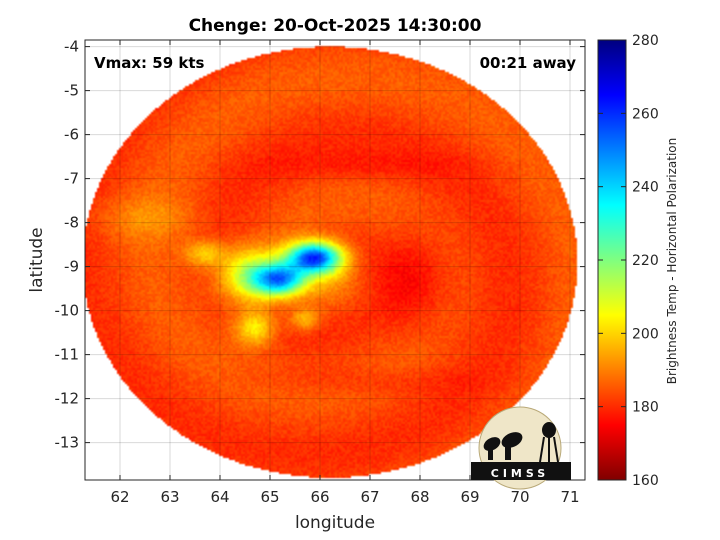  Describe the element at coordinates (71, 135) in the screenshot. I see `y-tick-label: -6` at that location.